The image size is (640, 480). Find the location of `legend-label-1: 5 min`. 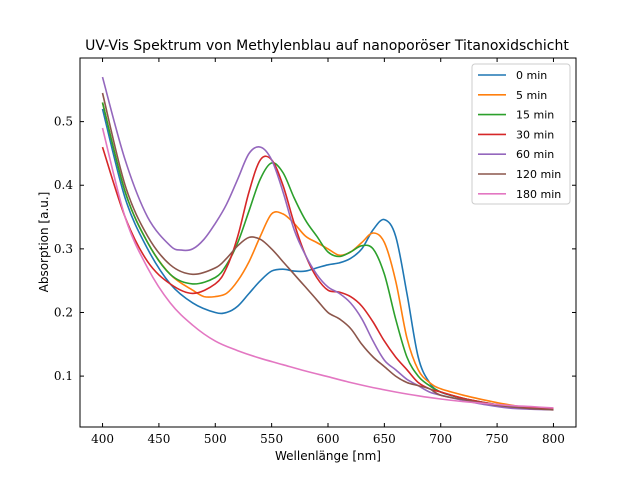

legend-label-1: 5 min is located at coordinates (531, 95).